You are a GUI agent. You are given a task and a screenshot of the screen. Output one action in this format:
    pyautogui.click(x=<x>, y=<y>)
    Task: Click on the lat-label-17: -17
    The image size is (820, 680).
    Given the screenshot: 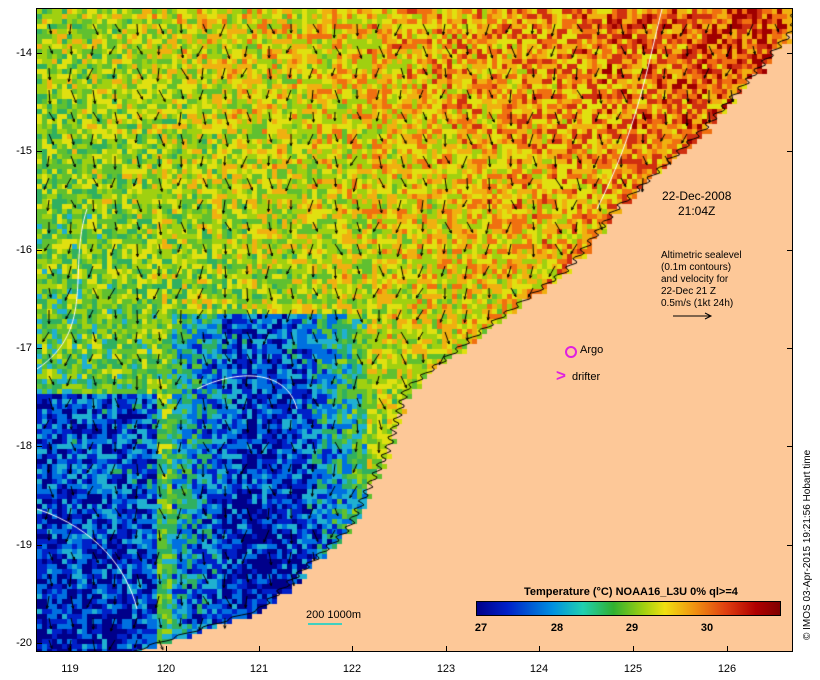 What is the action you would take?
    pyautogui.click(x=24, y=348)
    